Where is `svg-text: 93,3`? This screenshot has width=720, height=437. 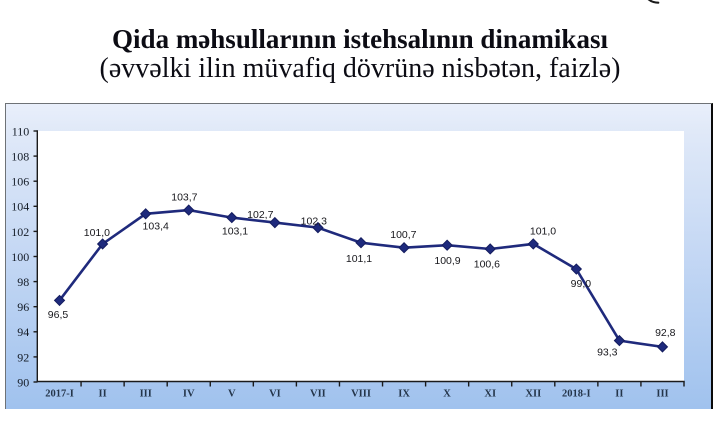
svg-text: 93,3 is located at coordinates (607, 352).